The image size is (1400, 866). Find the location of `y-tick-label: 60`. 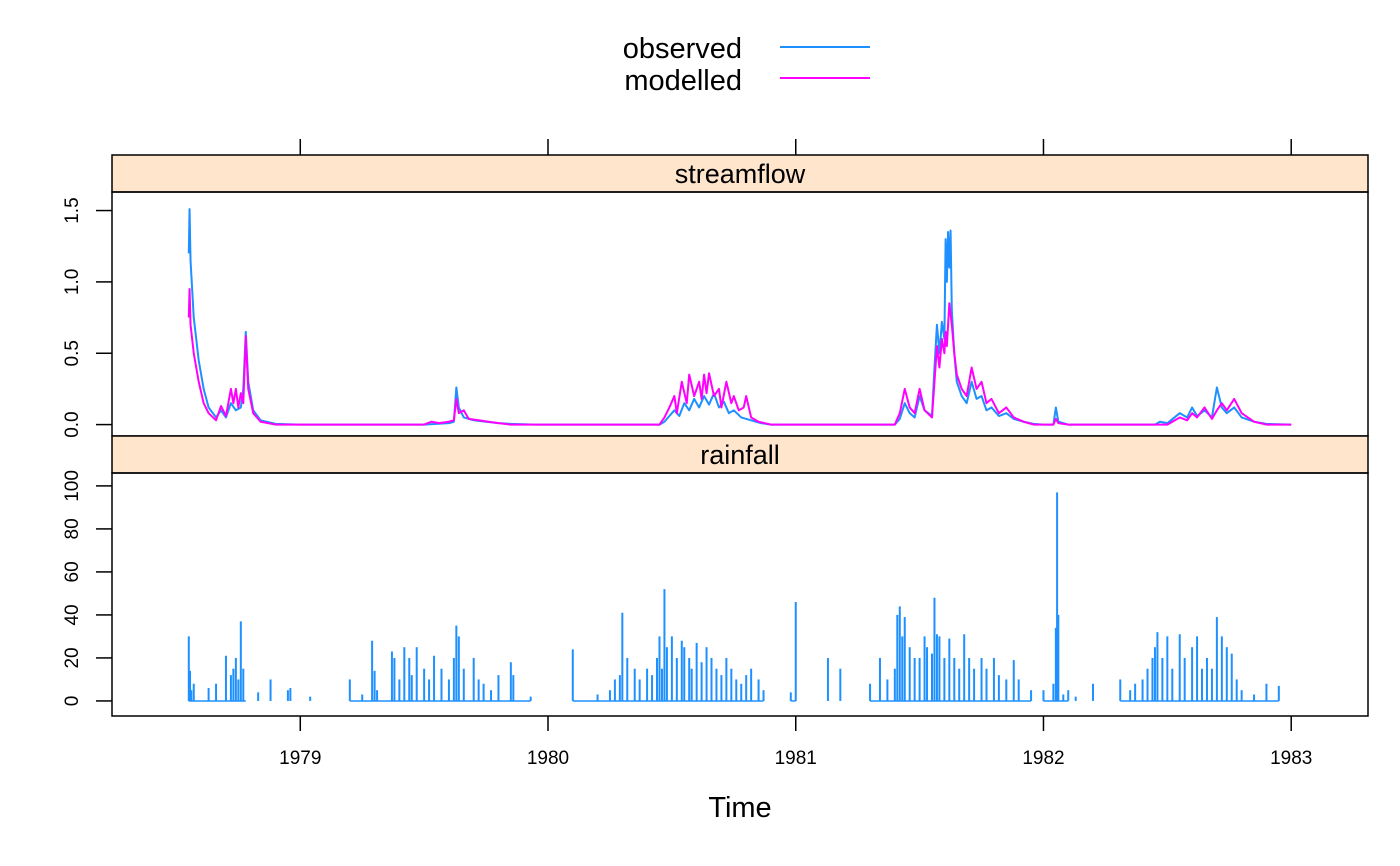

y-tick-label: 60 is located at coordinates (72, 571).